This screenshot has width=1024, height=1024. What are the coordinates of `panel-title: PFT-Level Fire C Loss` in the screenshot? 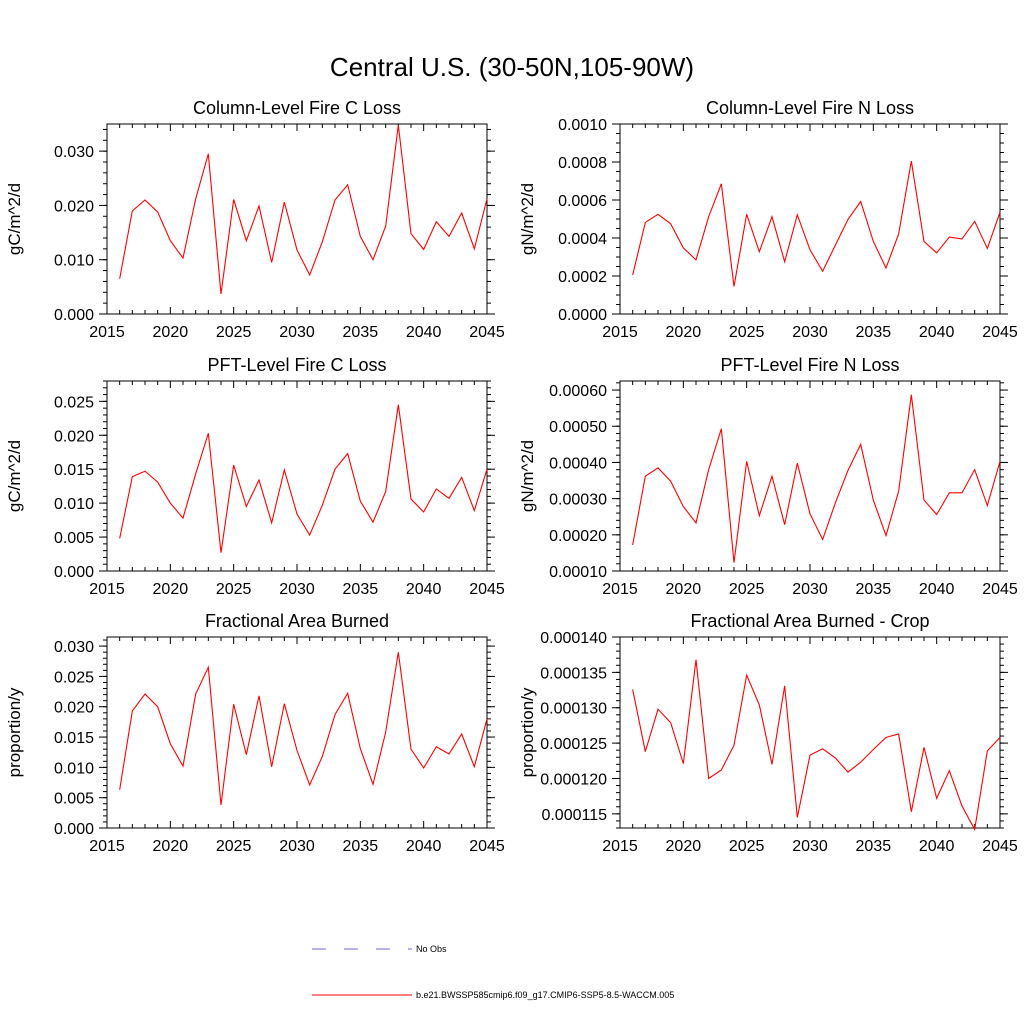 It's located at (296, 365).